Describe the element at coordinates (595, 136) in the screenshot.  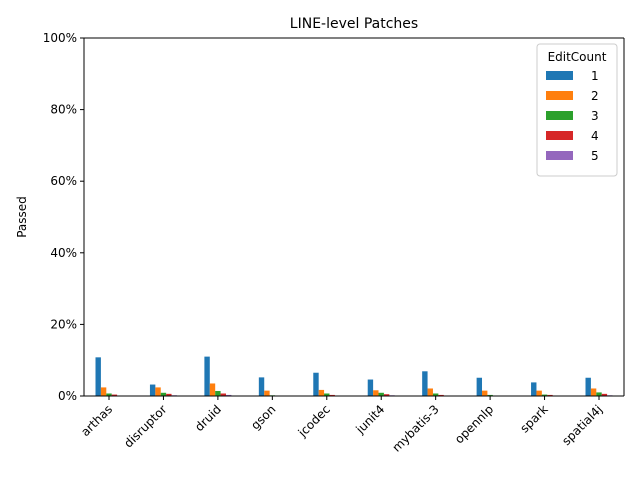
I see `legend-label-4: 4` at that location.